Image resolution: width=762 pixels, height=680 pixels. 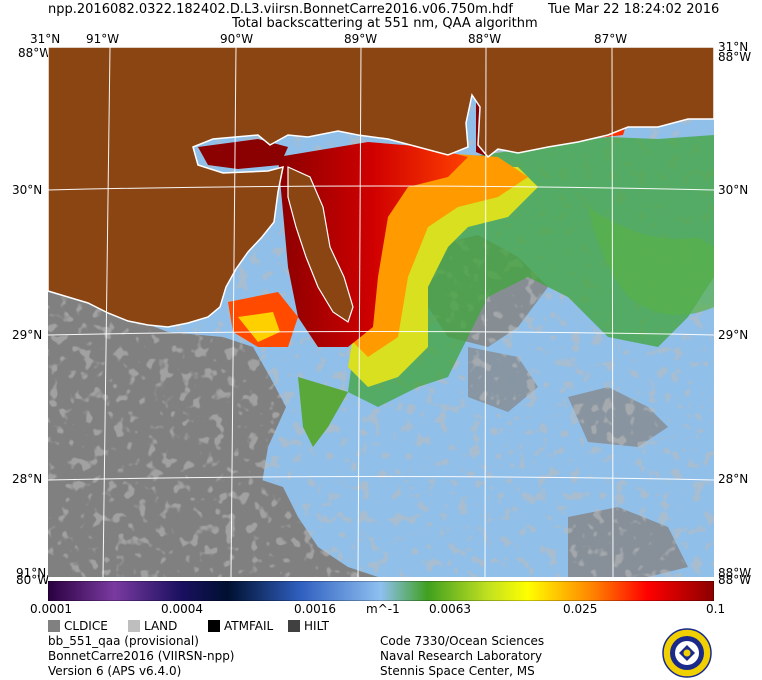 What do you see at coordinates (54, 626) in the screenshot?
I see `legend-swatch-cldice` at bounding box center [54, 626].